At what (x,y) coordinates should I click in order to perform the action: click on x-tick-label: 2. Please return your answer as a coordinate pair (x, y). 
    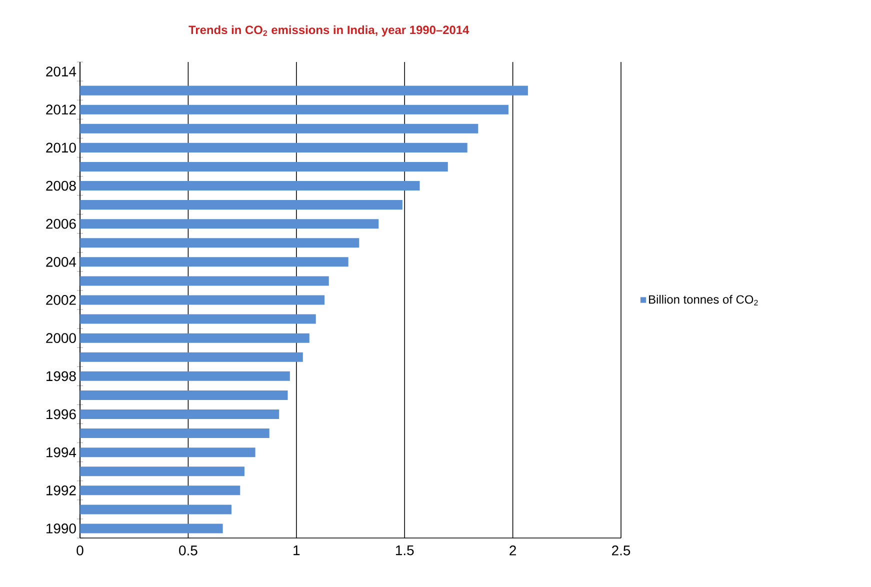
    Looking at the image, I should click on (513, 551).